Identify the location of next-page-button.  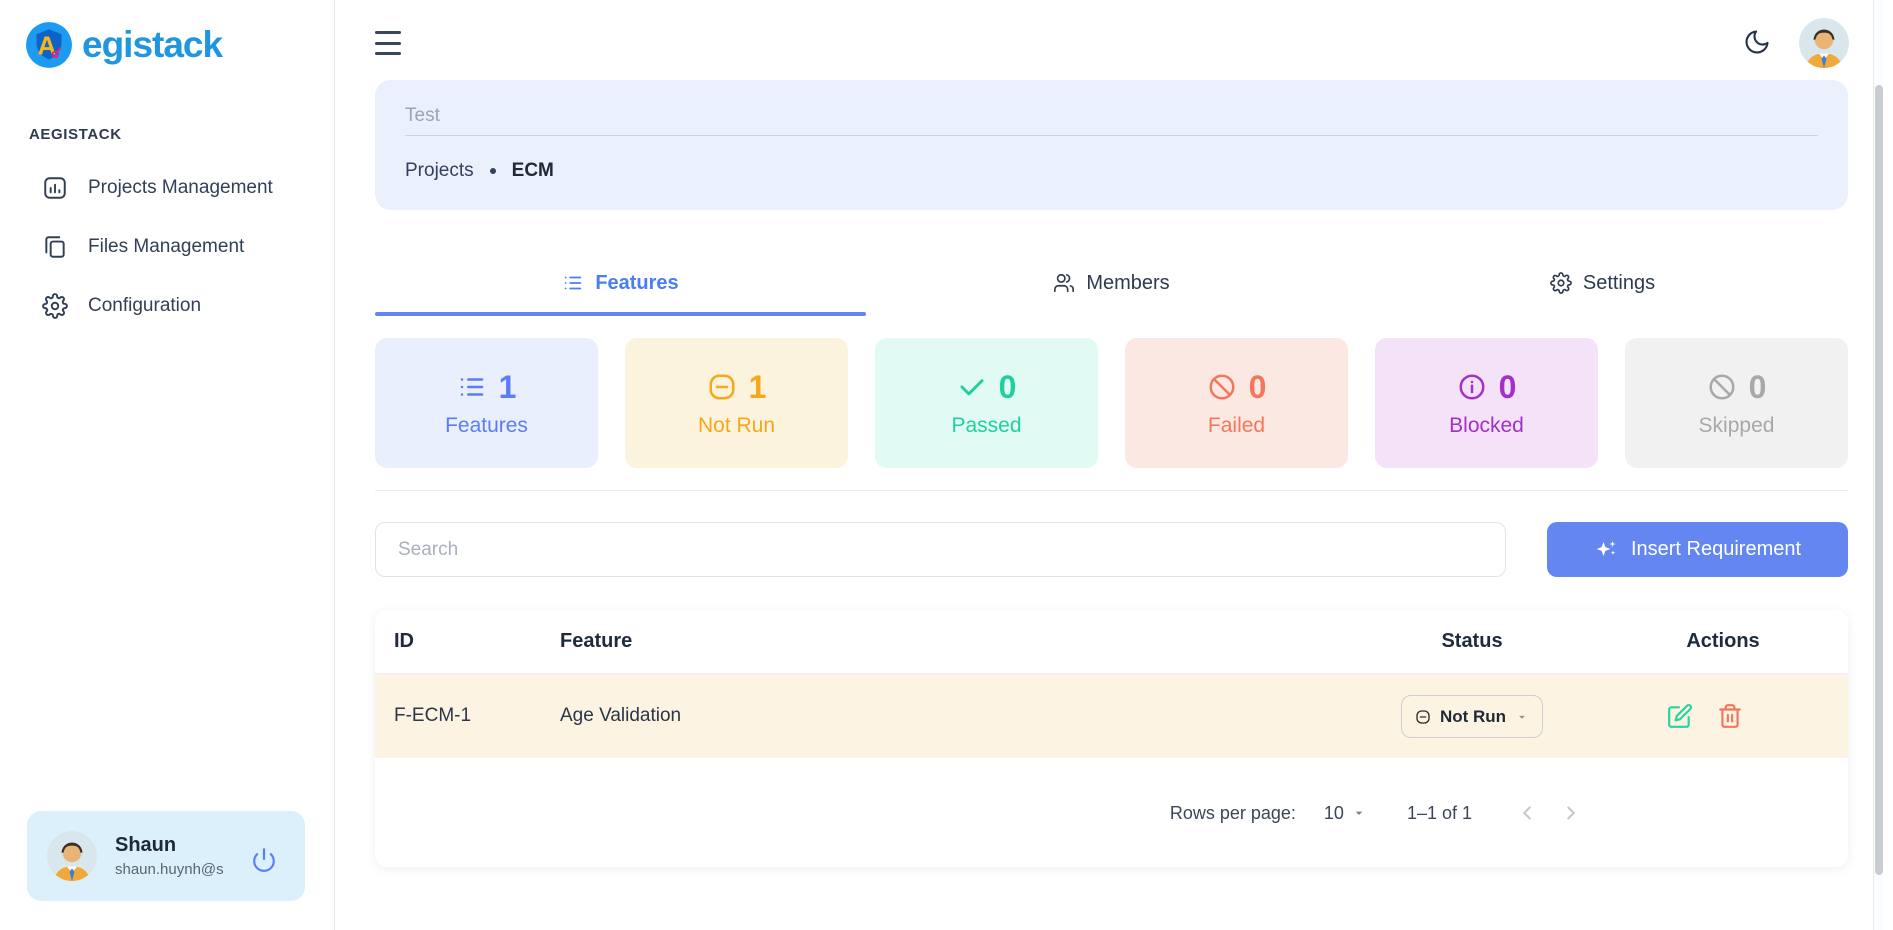
(1571, 813).